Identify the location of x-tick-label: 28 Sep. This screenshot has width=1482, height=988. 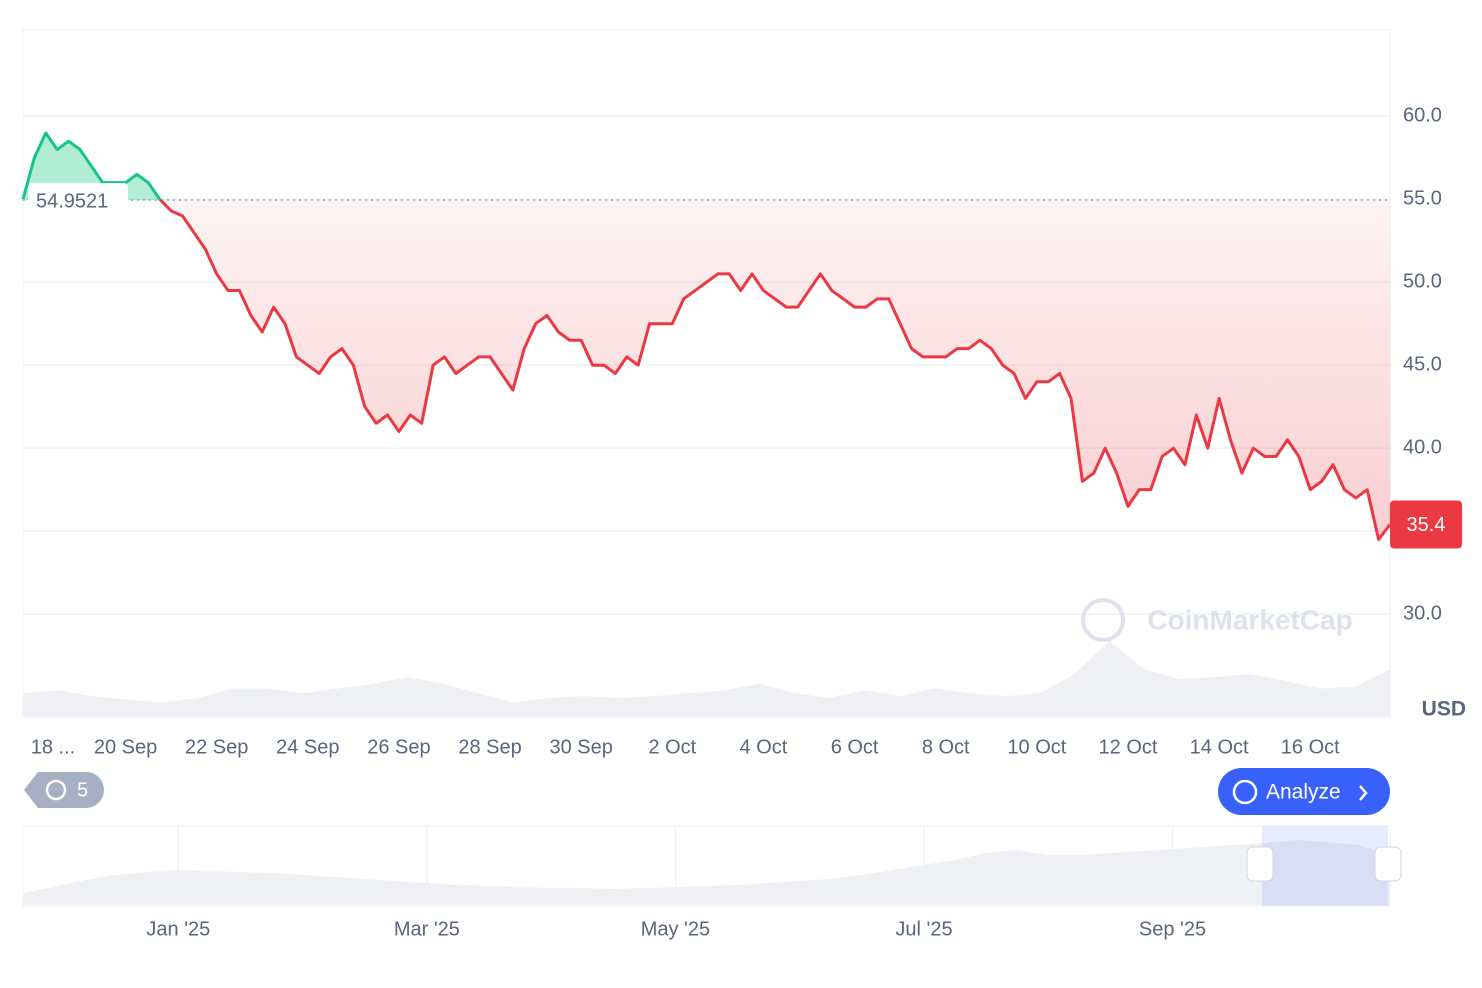
(489, 747).